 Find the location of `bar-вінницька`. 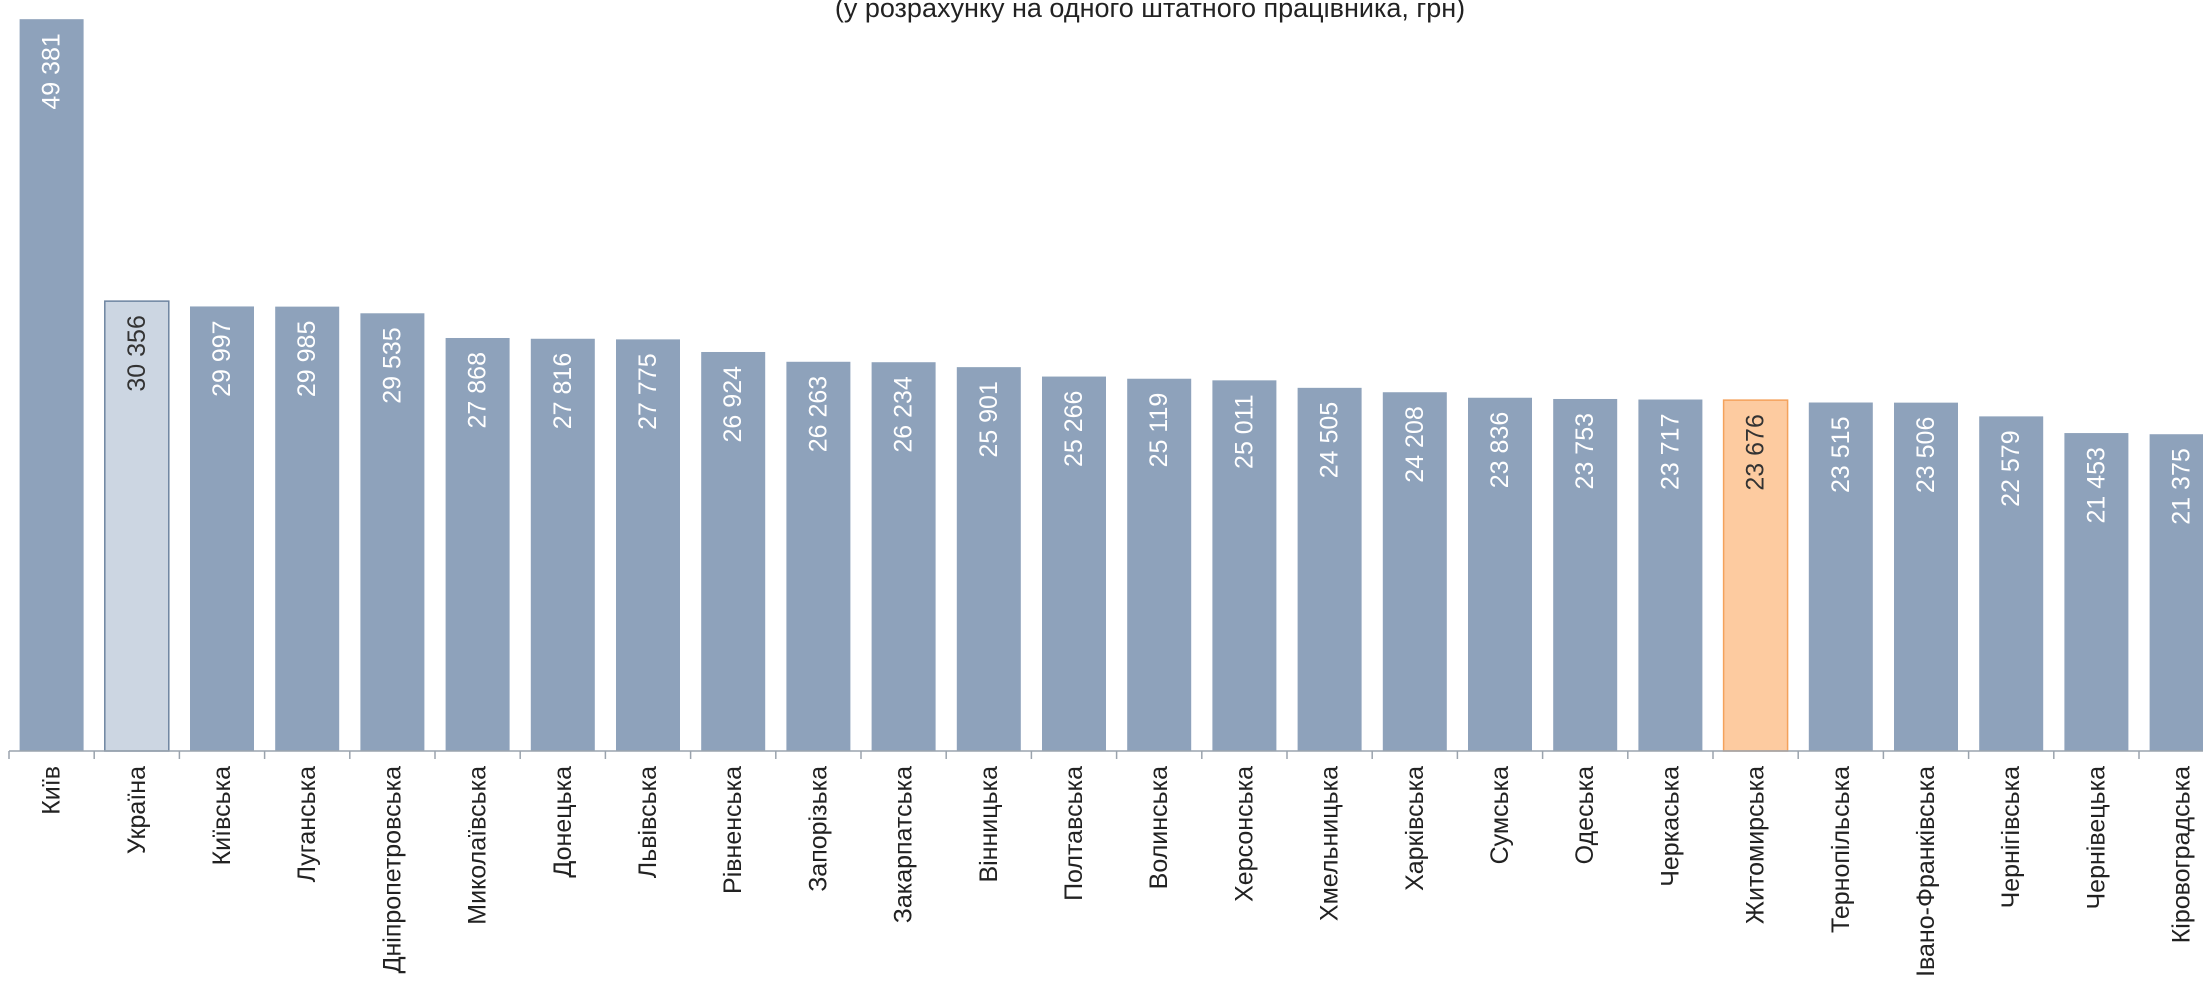

bar-вінницька is located at coordinates (988, 559).